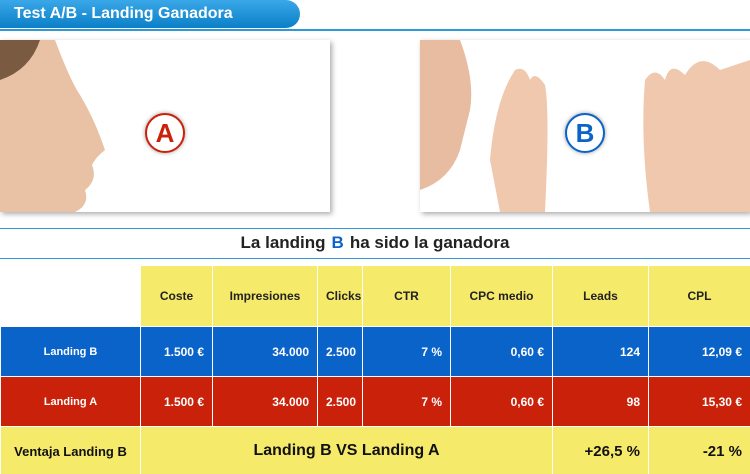  I want to click on column-header: CPC medio, so click(501, 296).